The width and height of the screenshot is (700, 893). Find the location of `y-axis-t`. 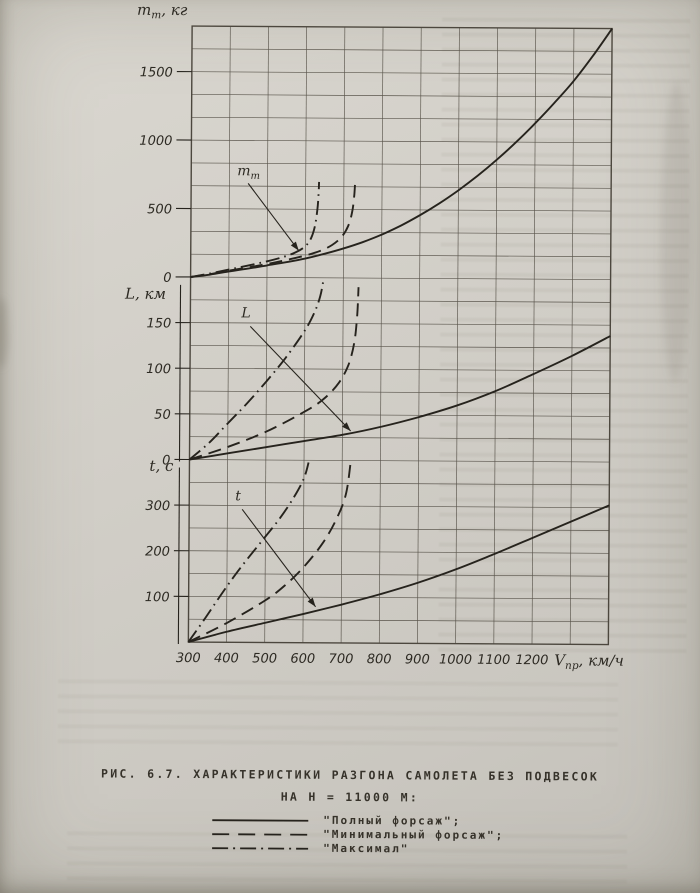

y-axis-t is located at coordinates (181, 555).